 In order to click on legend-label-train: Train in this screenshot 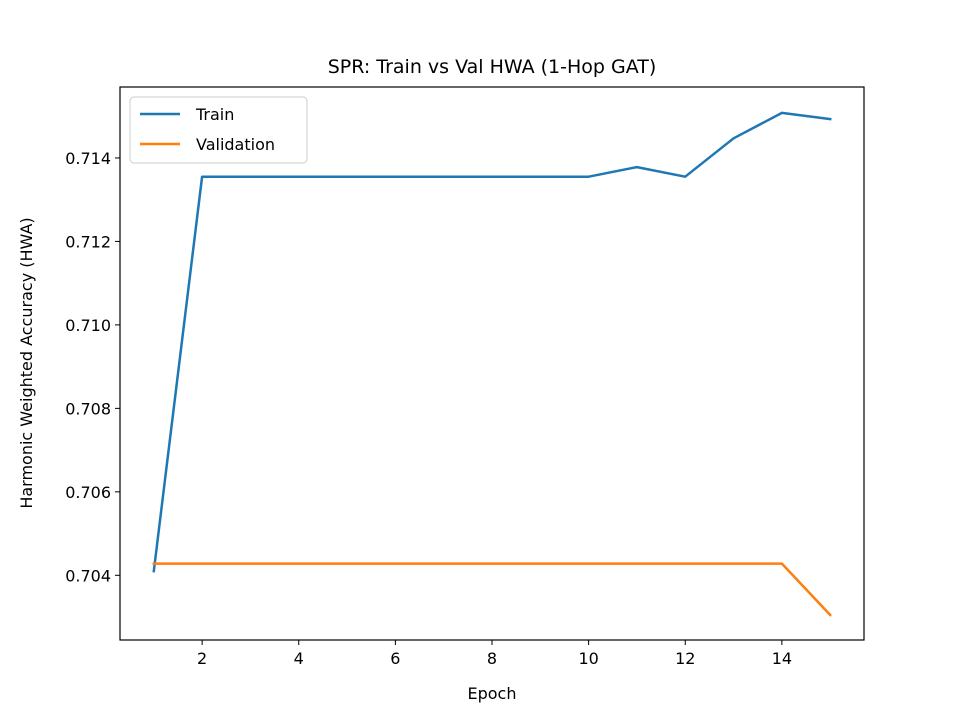, I will do `click(214, 114)`.